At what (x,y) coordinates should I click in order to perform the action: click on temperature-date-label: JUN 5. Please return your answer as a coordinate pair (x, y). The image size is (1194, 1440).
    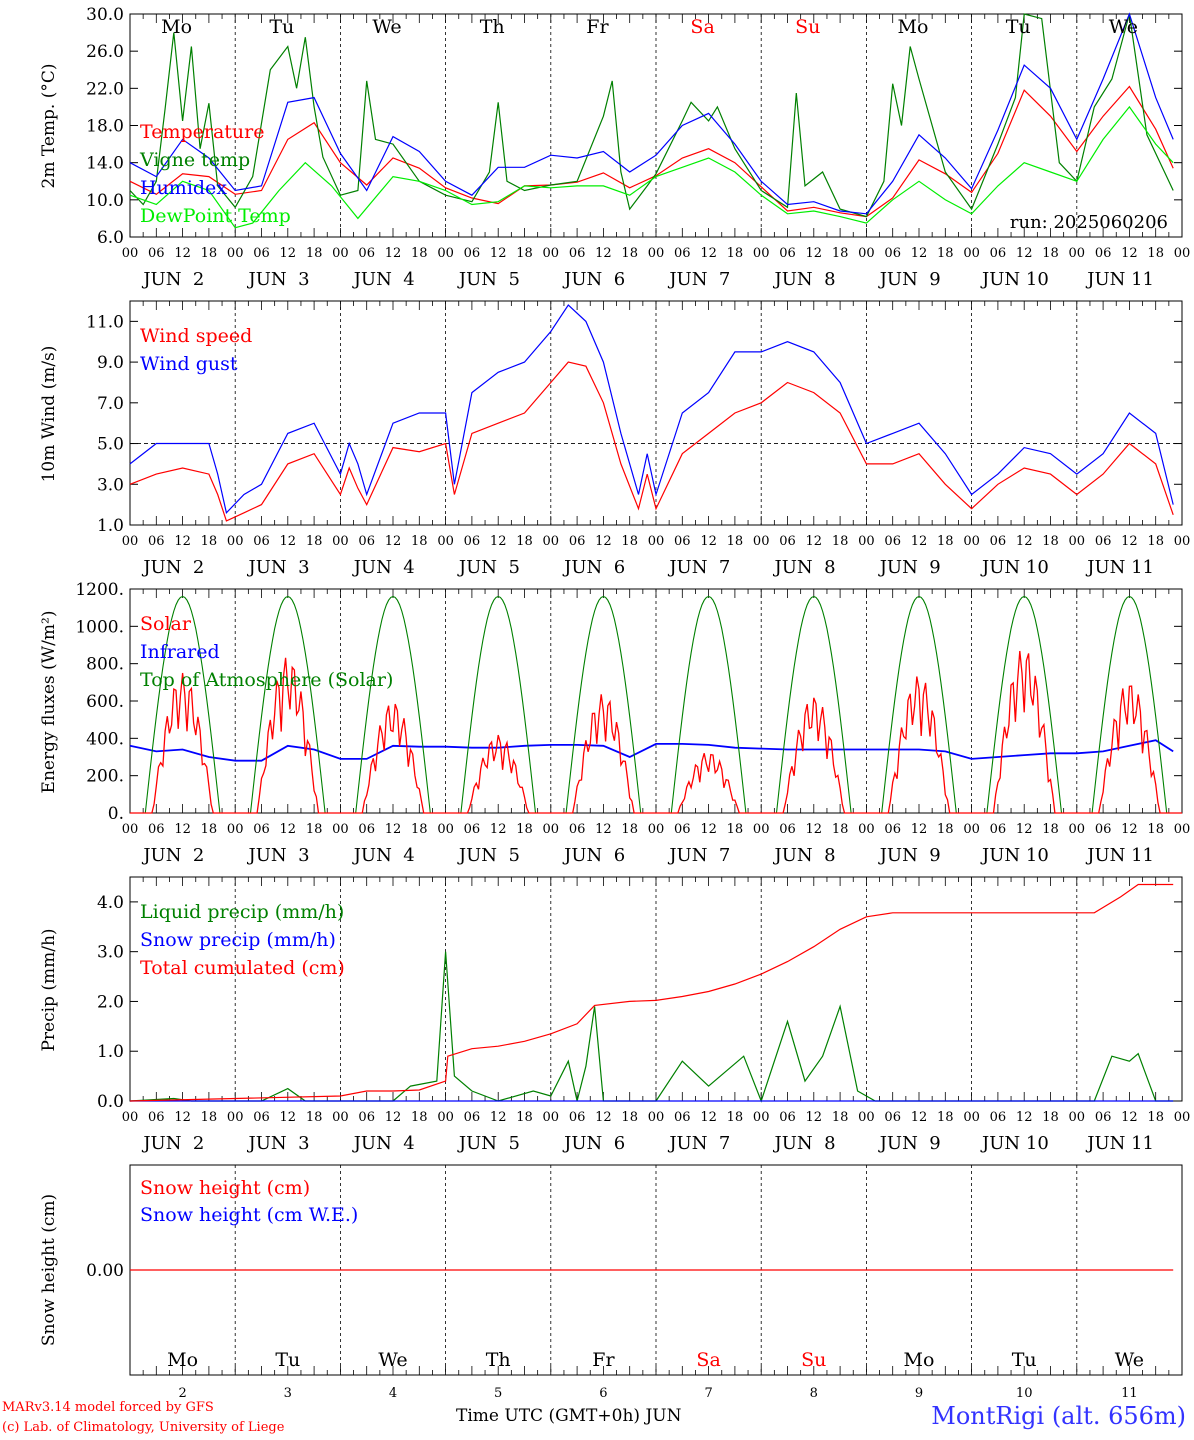
    Looking at the image, I should click on (488, 279).